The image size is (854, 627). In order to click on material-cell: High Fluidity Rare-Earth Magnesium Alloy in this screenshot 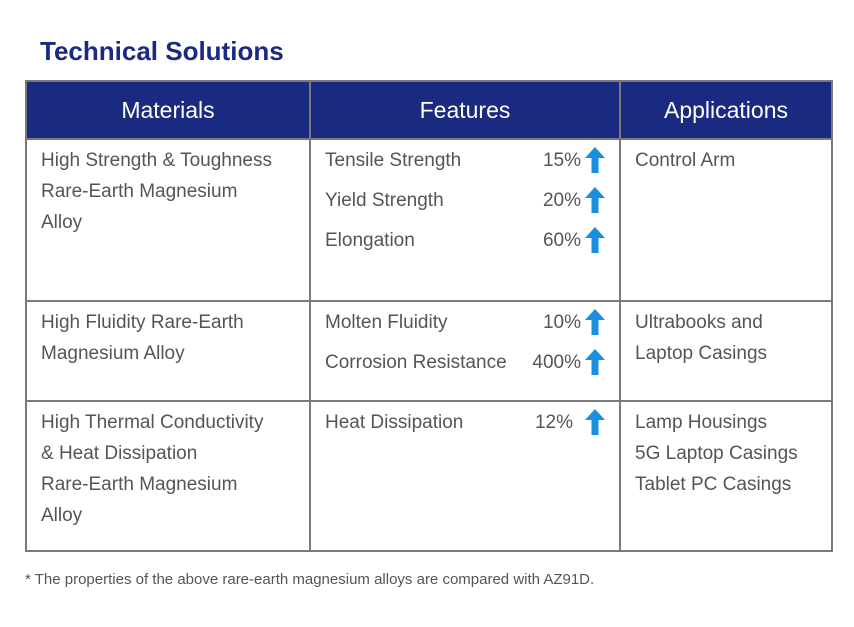, I will do `click(168, 351)`.